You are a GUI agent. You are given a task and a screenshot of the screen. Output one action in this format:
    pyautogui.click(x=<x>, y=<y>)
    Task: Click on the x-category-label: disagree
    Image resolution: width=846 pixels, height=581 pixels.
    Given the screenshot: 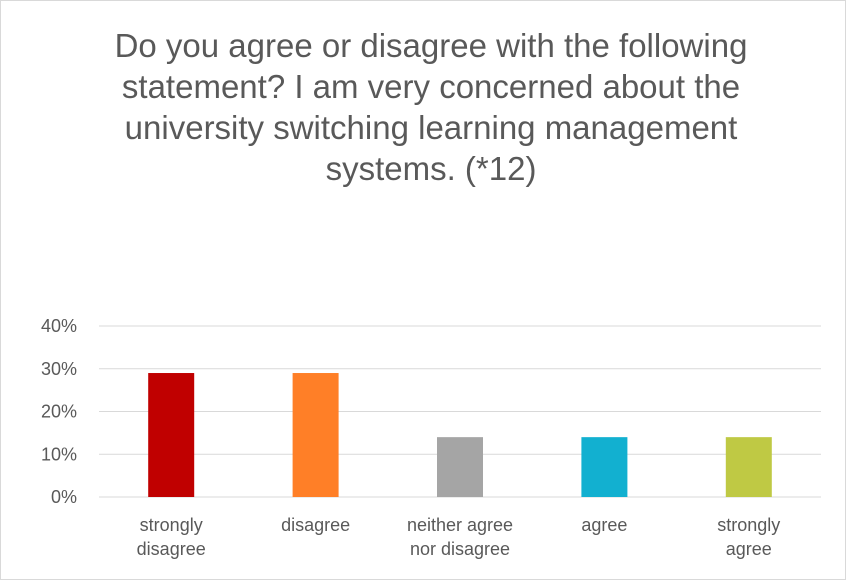 What is the action you would take?
    pyautogui.click(x=315, y=525)
    